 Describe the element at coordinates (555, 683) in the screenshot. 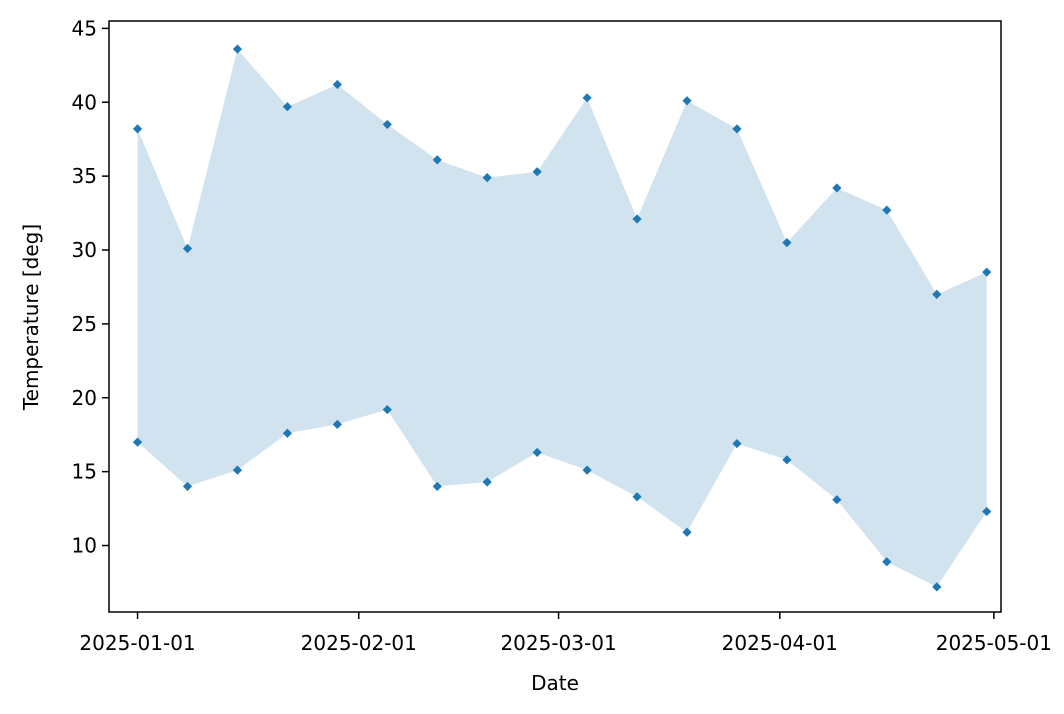

I see `x-axis-title: Date` at that location.